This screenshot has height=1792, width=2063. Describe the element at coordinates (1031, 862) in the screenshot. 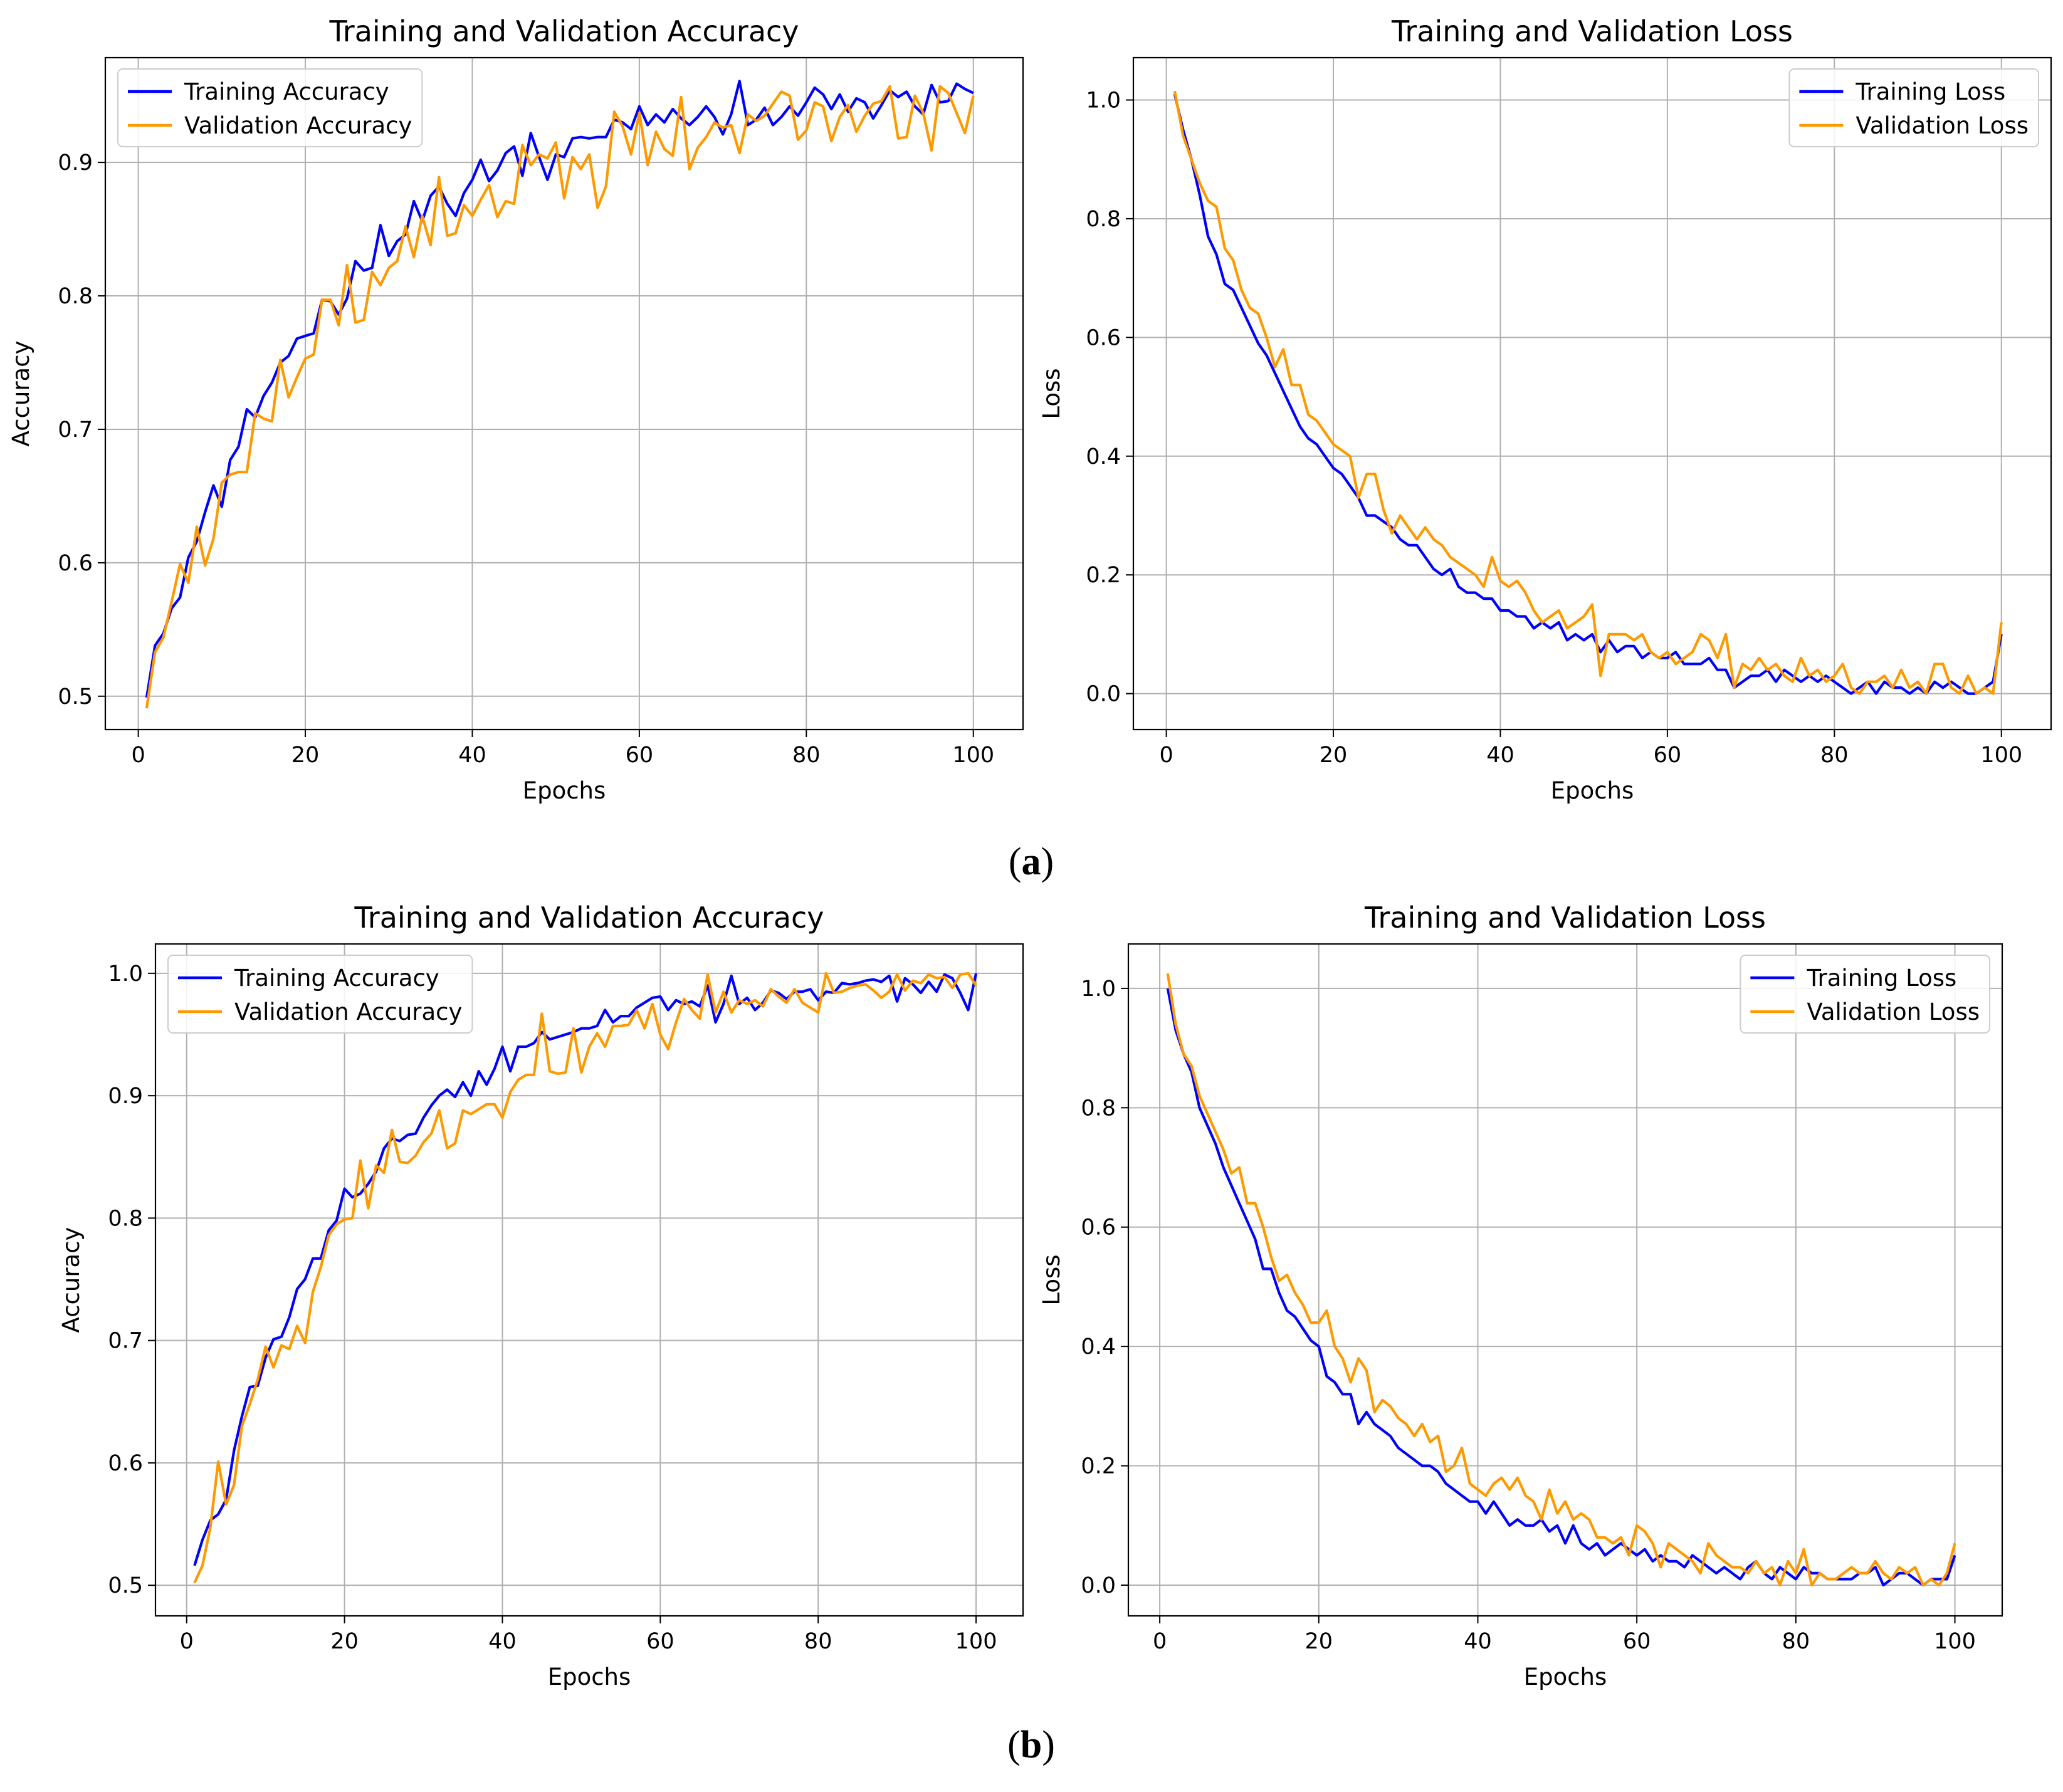

I see `panel-label-a: (a)` at that location.